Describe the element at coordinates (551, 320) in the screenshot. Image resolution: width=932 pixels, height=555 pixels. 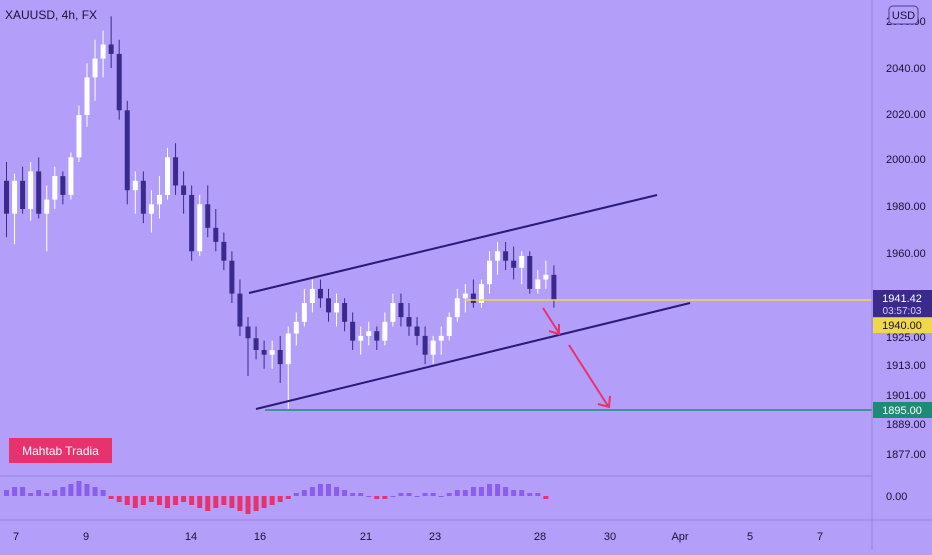
I see `arrow-1-shaft` at that location.